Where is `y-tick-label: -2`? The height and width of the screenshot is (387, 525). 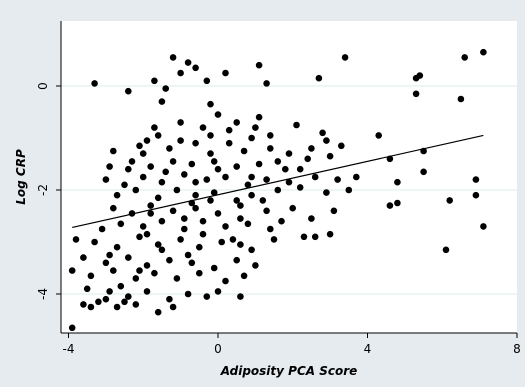 y-tick-label: -2 is located at coordinates (43, 190).